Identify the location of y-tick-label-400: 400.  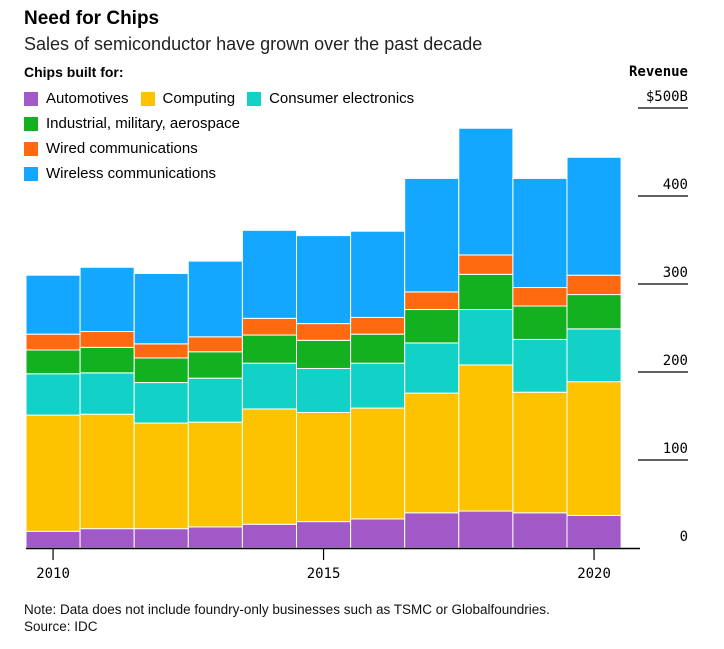
(675, 185).